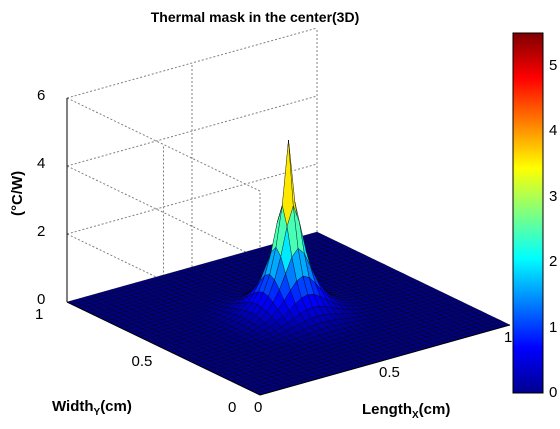 This screenshot has width=560, height=429. What do you see at coordinates (385, 360) in the screenshot?
I see `x-axis-line` at bounding box center [385, 360].